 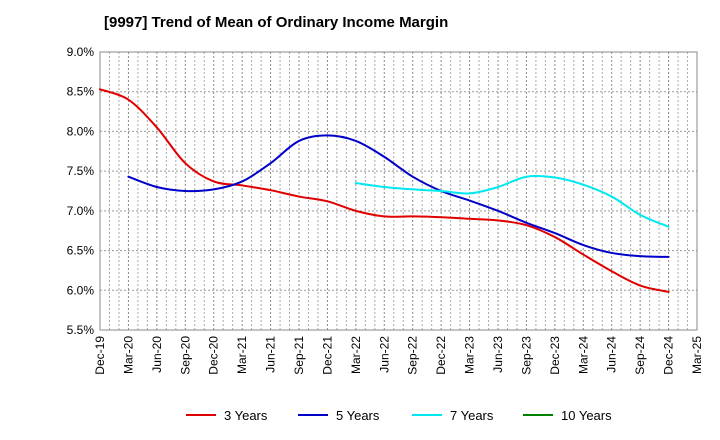 I want to click on x-tick-label: Jun-22, so click(x=384, y=354).